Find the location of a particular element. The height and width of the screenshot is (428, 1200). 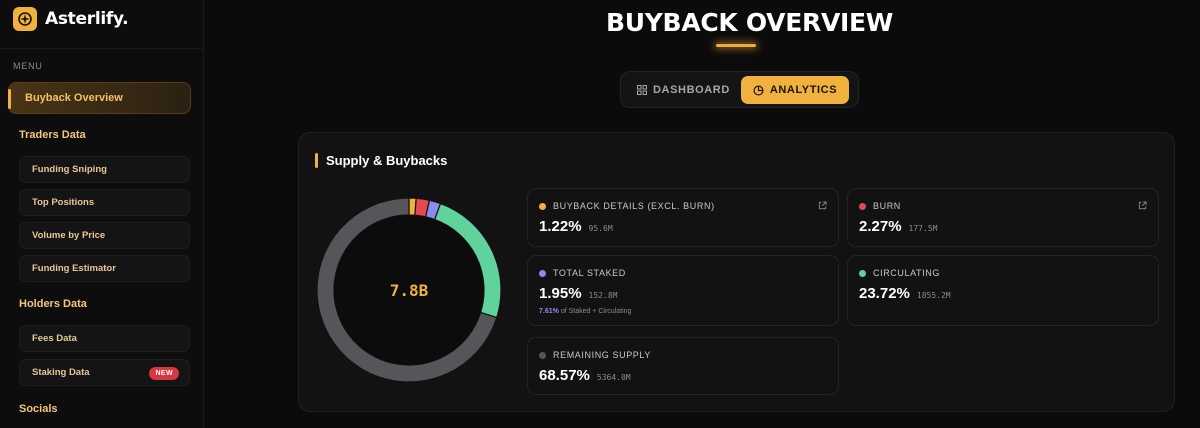

stat-amount: 177.5M is located at coordinates (923, 228).